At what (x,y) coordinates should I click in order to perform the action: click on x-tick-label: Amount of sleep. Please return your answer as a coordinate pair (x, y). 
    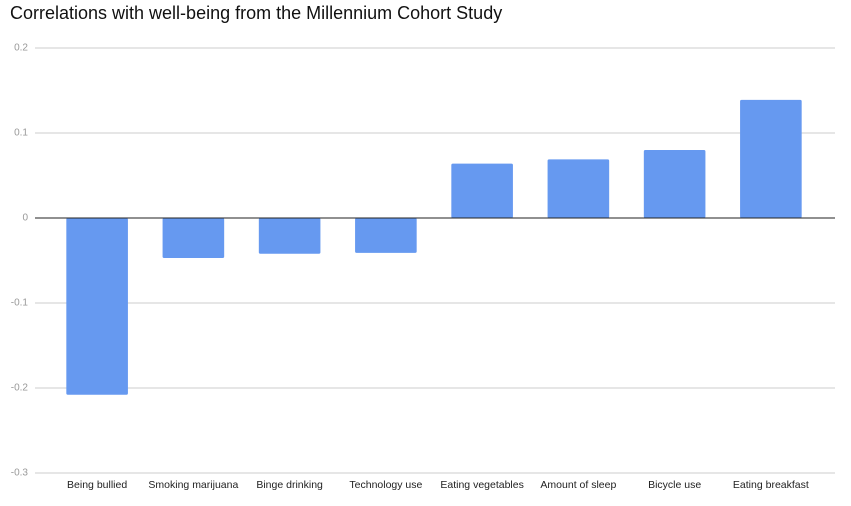
    Looking at the image, I should click on (578, 485).